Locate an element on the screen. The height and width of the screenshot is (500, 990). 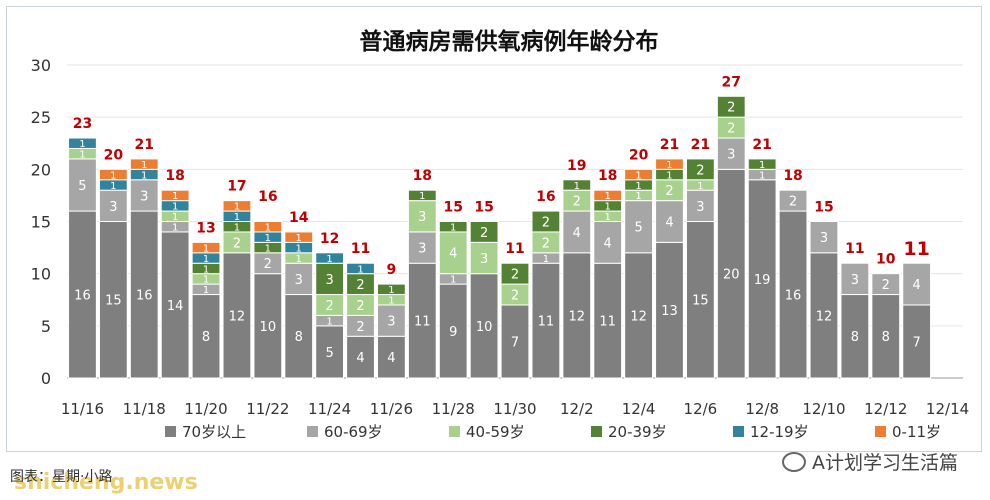
wechat-icon is located at coordinates (794, 461).